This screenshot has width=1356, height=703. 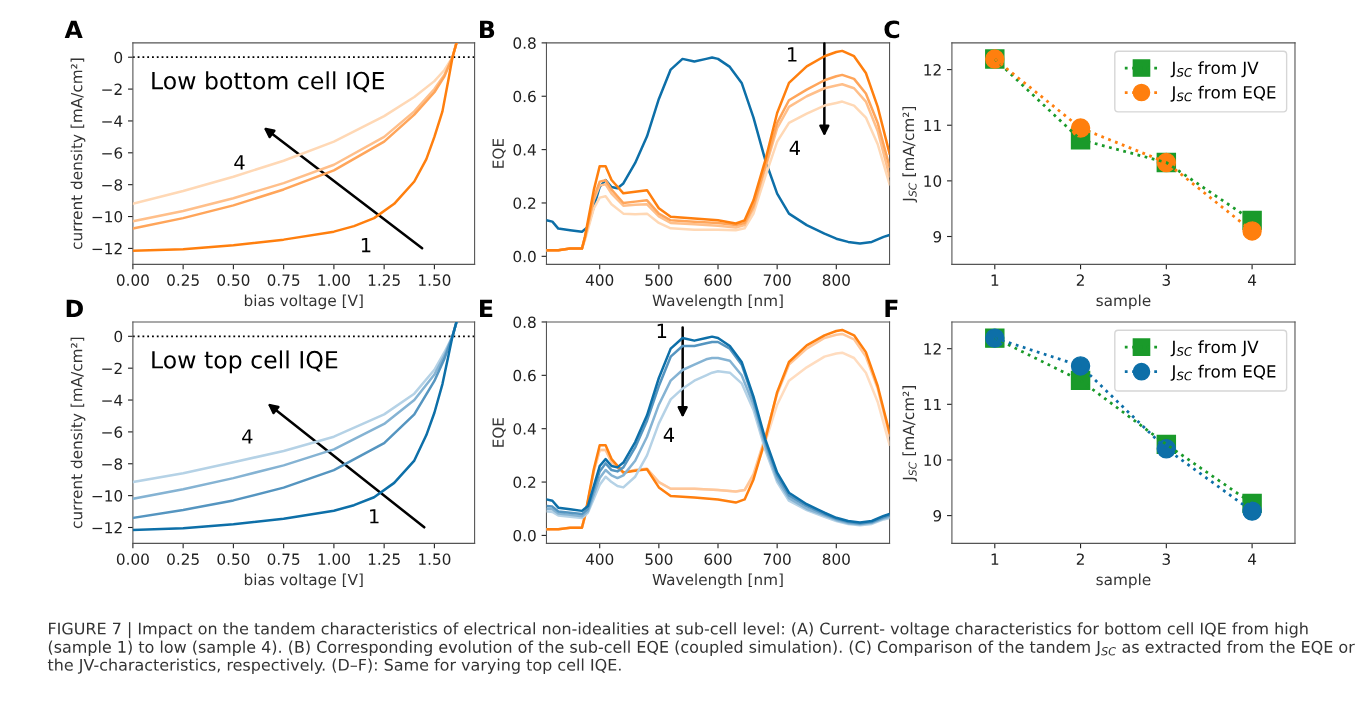 What do you see at coordinates (891, 308) in the screenshot?
I see `chart-title: F` at bounding box center [891, 308].